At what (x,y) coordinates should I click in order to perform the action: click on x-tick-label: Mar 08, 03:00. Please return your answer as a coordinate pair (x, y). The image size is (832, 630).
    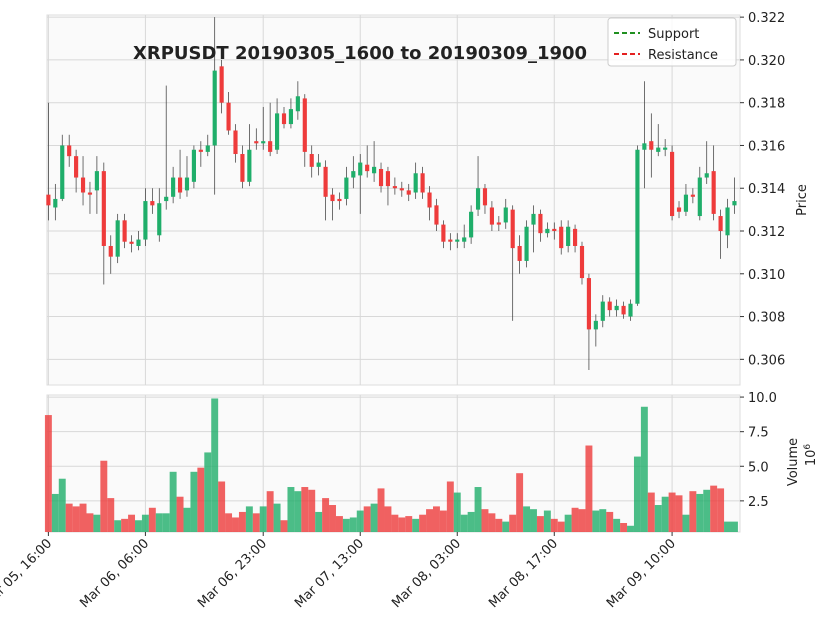
    Looking at the image, I should click on (426, 573).